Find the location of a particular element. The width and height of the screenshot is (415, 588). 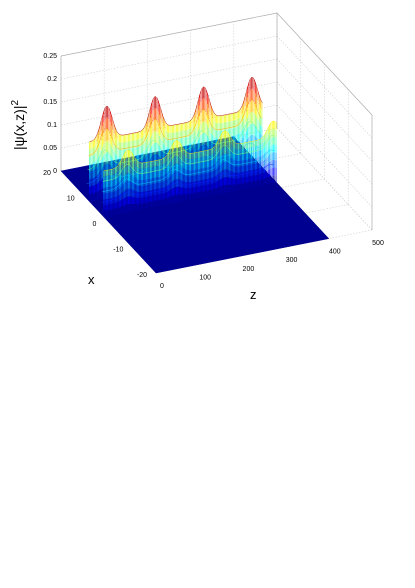

z-tick-label: 0 is located at coordinates (162, 286).